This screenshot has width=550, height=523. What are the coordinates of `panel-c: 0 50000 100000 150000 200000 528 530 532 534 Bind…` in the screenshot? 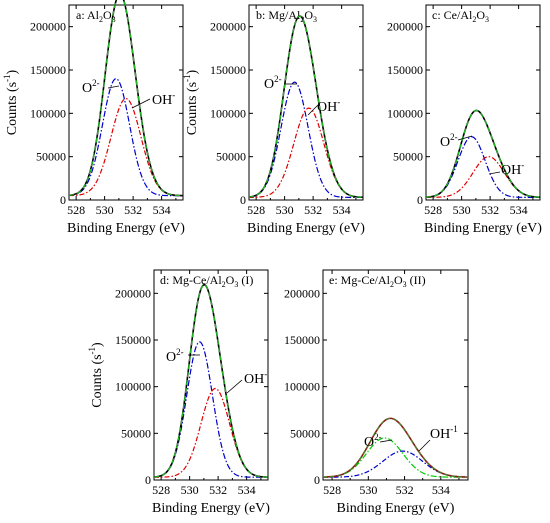 It's located at (464, 120).